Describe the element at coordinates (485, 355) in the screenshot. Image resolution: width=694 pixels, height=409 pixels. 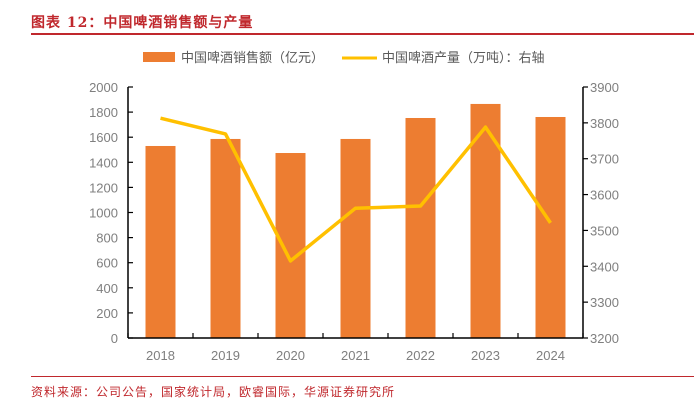
I see `x-tick-label: 2023` at that location.